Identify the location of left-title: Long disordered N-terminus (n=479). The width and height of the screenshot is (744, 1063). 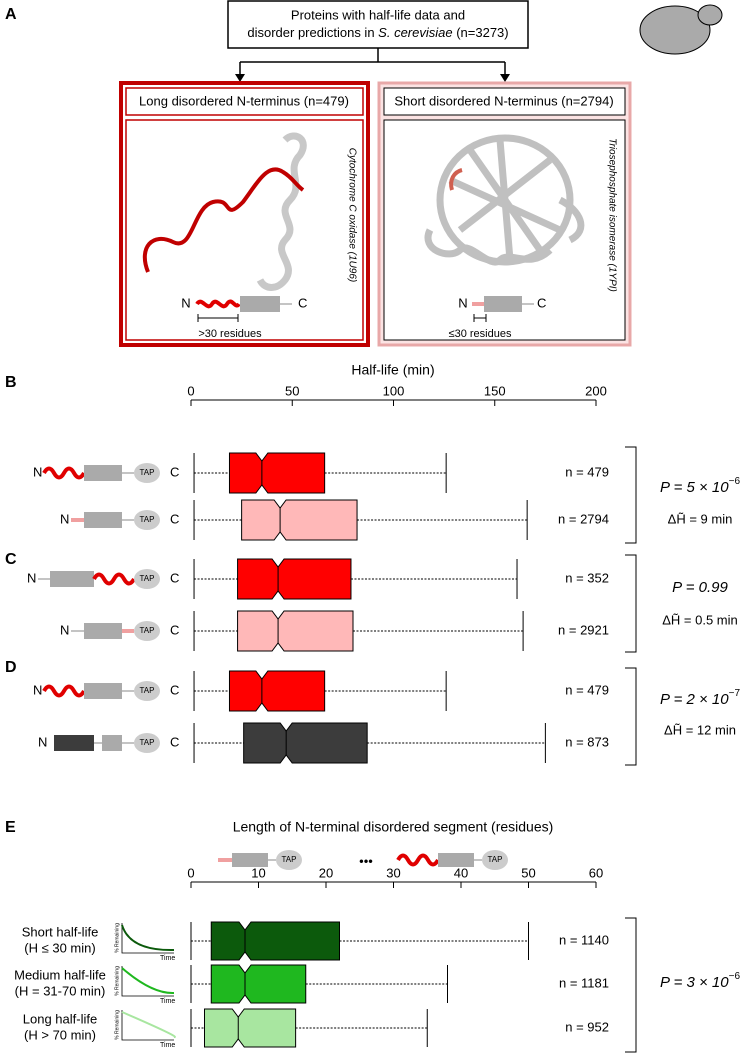
(244, 100).